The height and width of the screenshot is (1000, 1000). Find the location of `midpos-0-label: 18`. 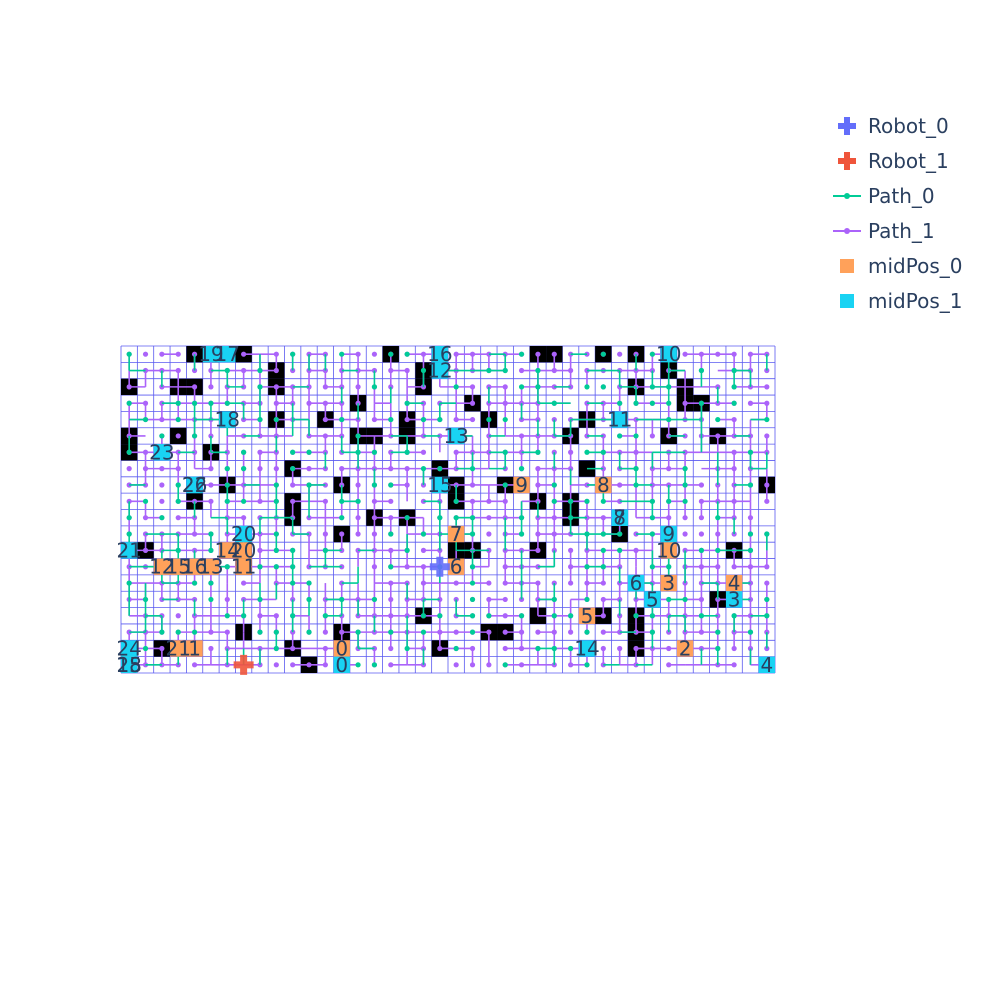

midpos-0-label: 18 is located at coordinates (128, 665).